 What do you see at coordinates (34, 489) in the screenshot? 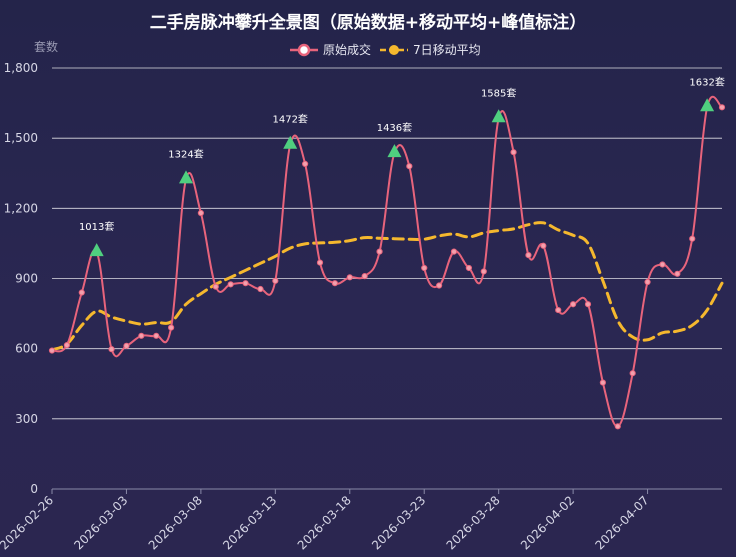
I see `y-tick-label: 0` at bounding box center [34, 489].